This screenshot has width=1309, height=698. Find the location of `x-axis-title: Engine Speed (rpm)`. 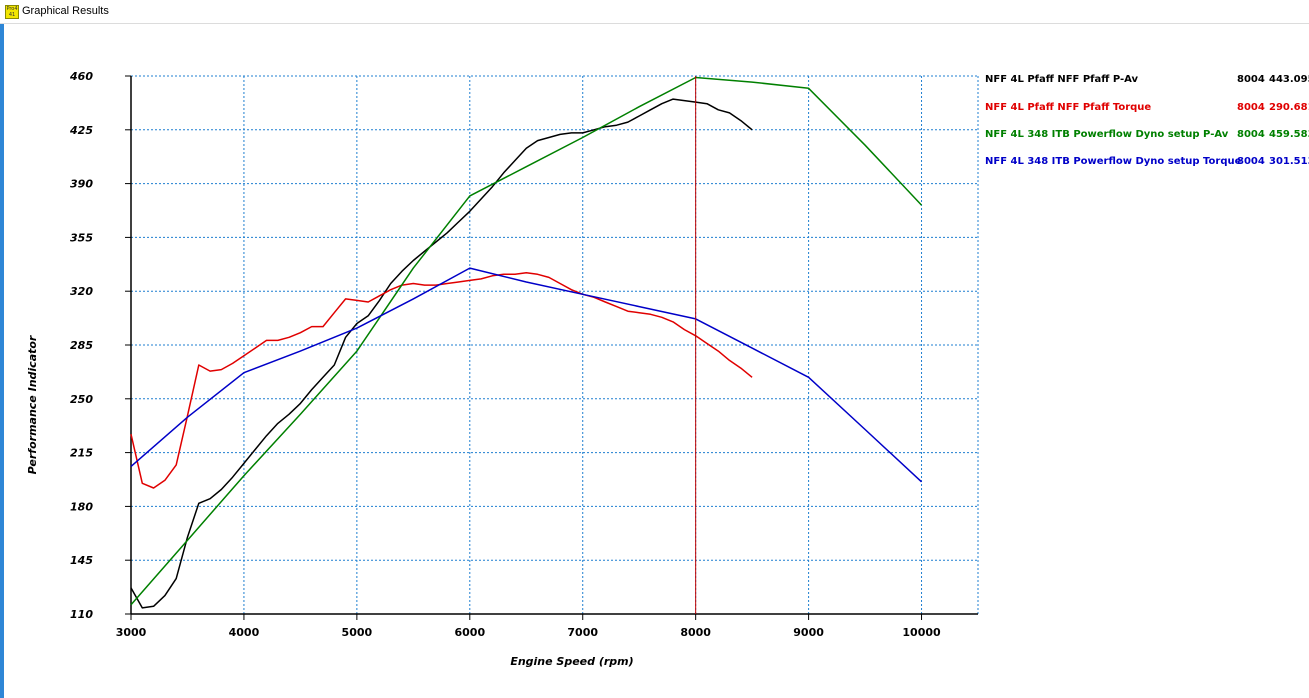

x-axis-title: Engine Speed (rpm) is located at coordinates (571, 661).